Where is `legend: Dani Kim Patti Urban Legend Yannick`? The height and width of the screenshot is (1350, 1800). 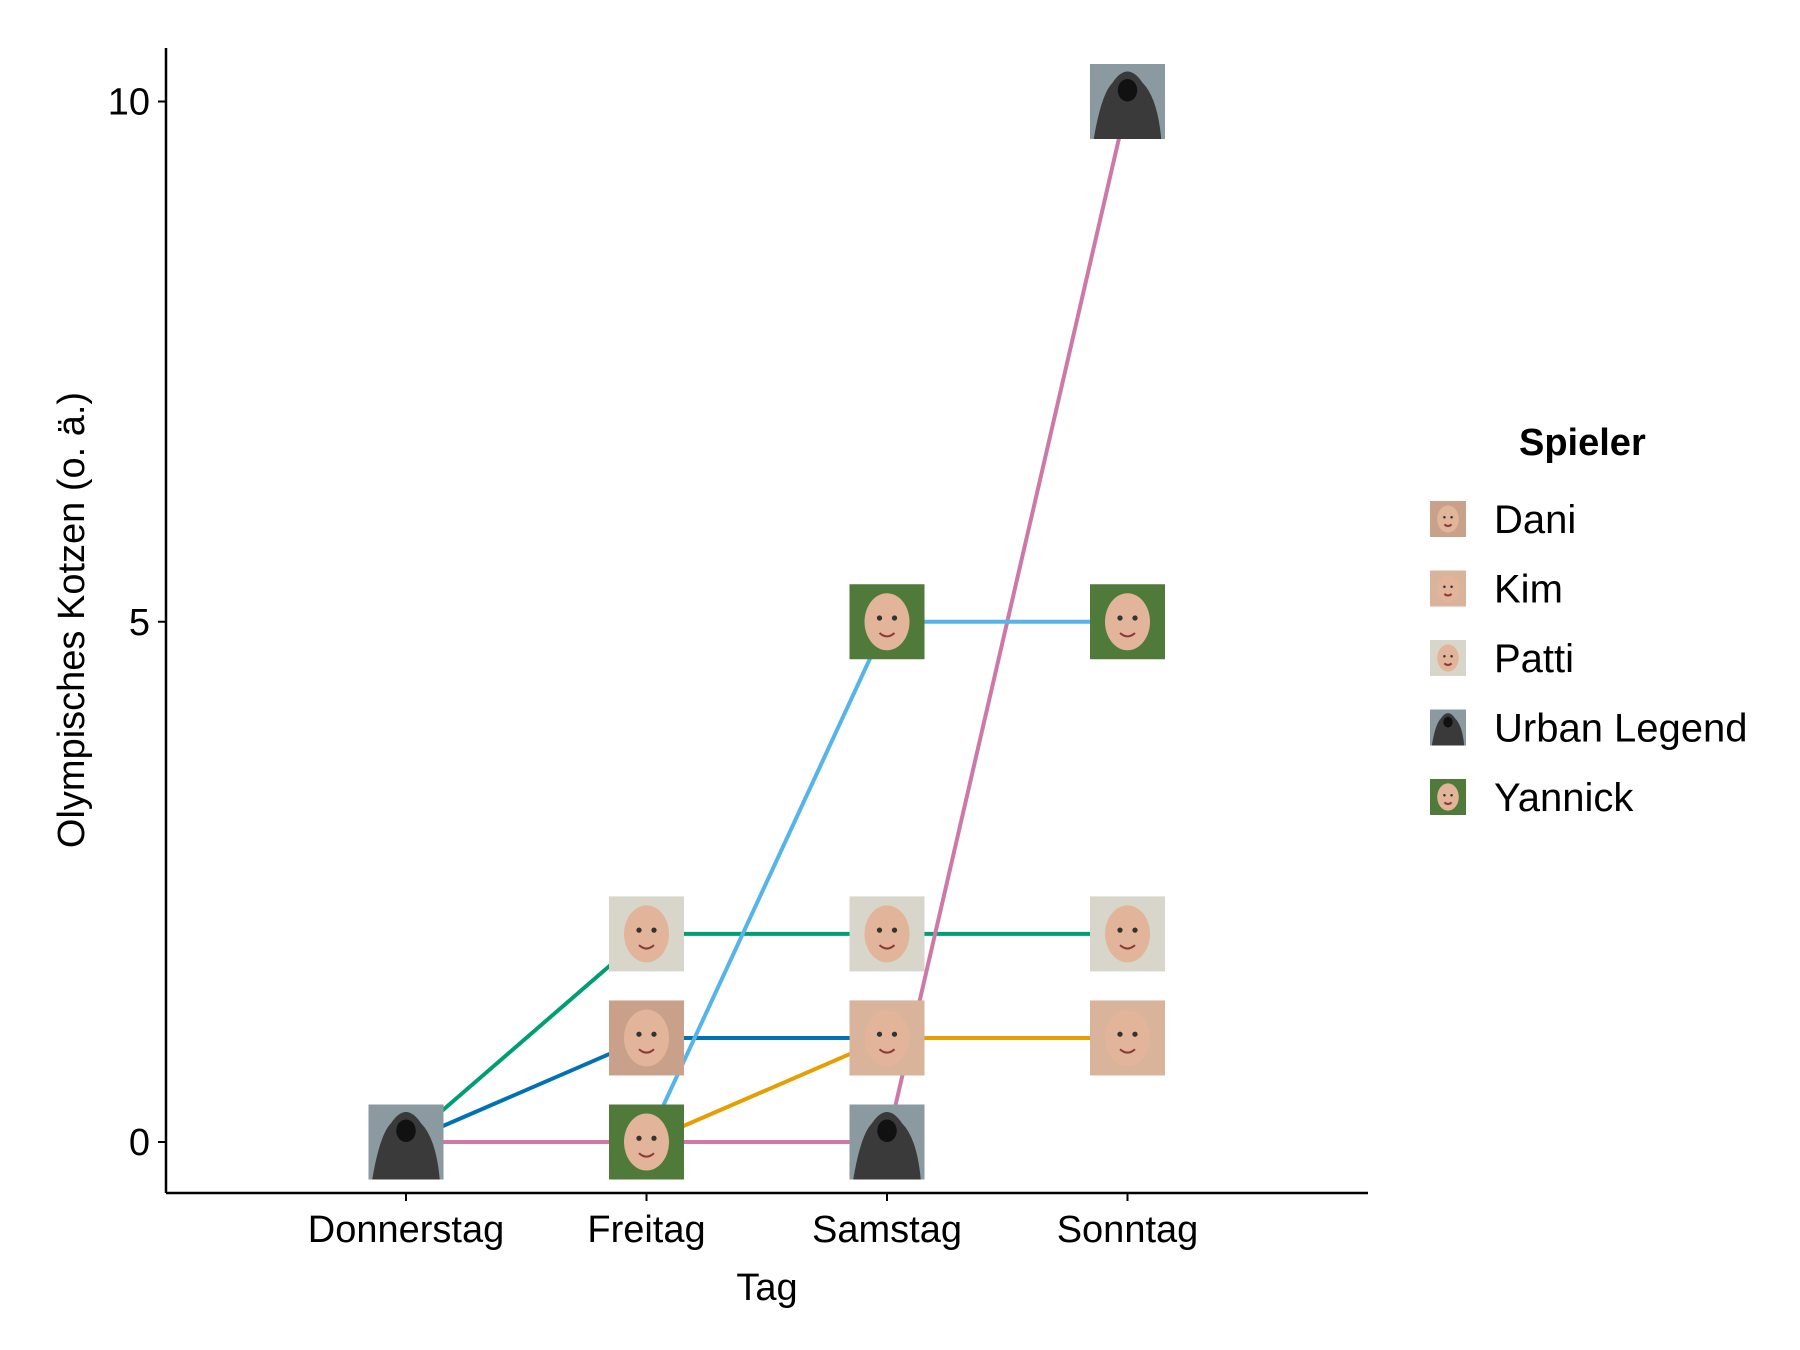 legend: Dani Kim Patti Urban Legend Yannick is located at coordinates (1589, 659).